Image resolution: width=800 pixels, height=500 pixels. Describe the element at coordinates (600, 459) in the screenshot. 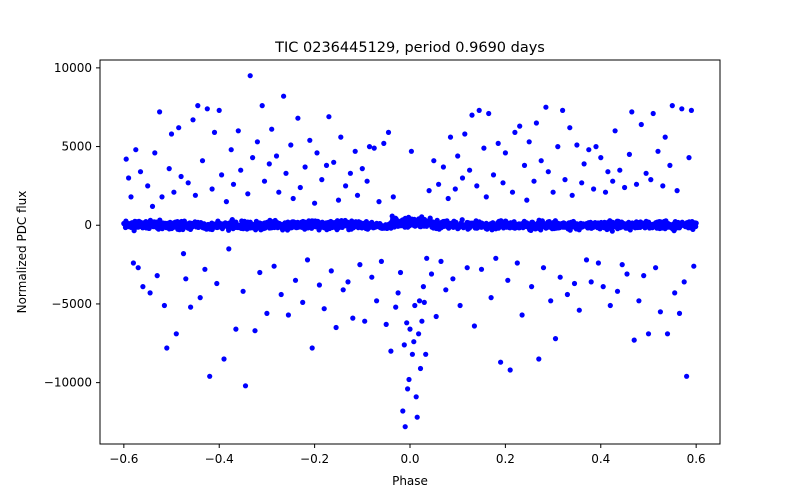

I see `x-tick-label: 0.4` at that location.